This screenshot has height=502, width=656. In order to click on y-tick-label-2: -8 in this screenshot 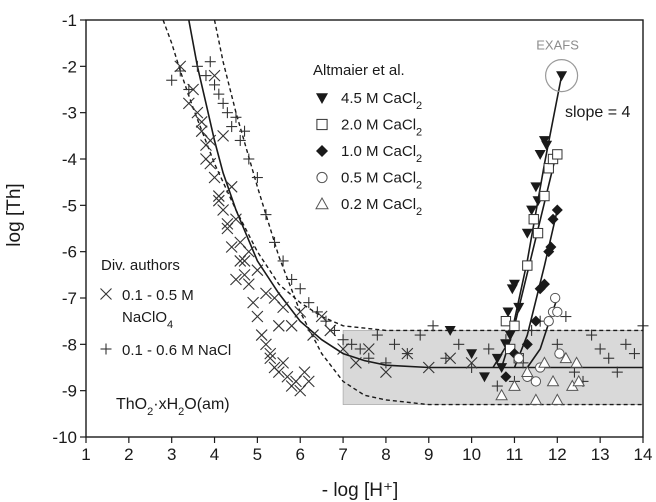, I will do `click(69, 344)`.